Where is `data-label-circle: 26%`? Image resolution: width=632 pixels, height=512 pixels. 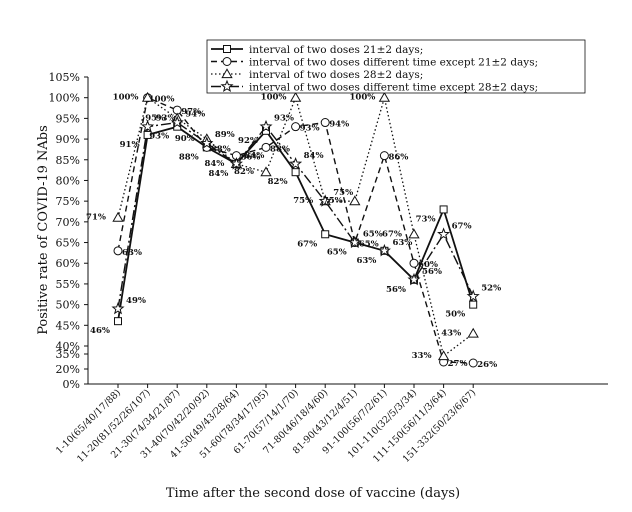 data-label-circle: 26% is located at coordinates (487, 365).